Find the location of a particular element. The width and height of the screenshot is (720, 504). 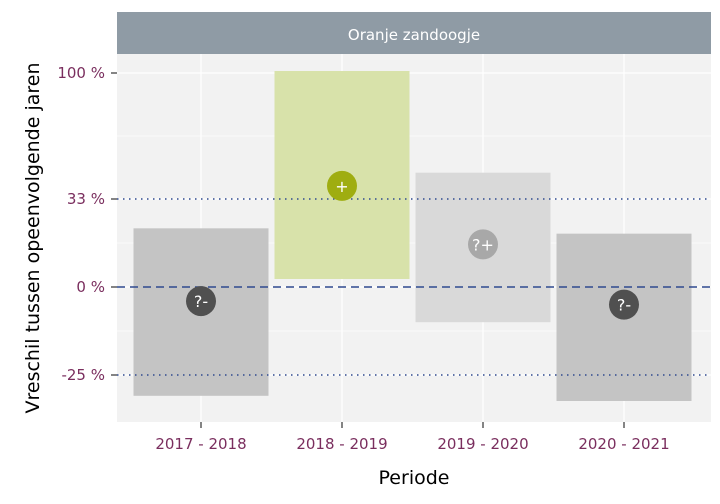

y-axis: -25 % 0 % 33 % 100 % is located at coordinates (87, 224).